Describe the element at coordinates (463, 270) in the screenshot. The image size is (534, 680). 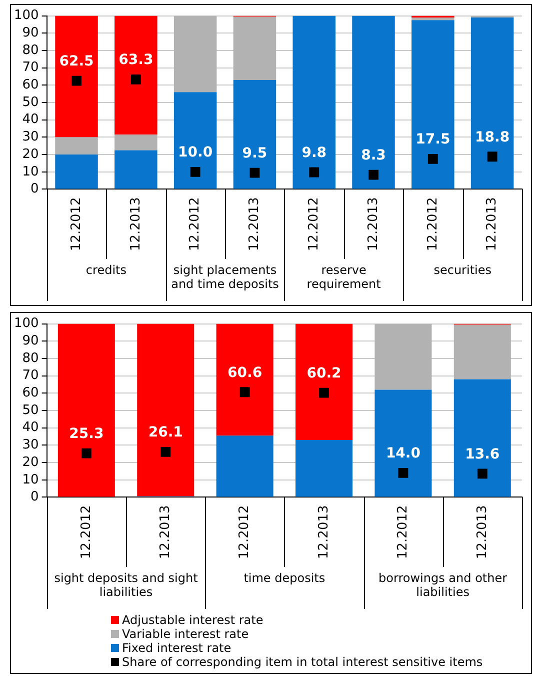
I see `text: securities` at that location.